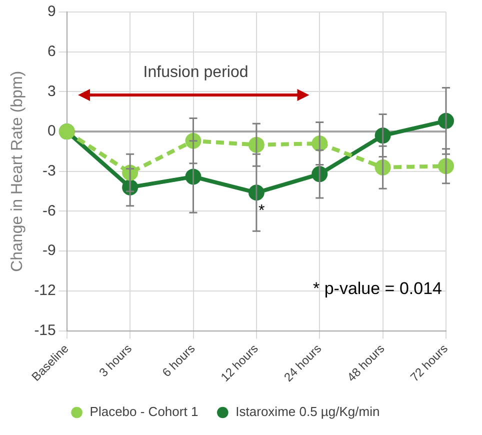 The image size is (482, 435). Describe the element at coordinates (52, 11) in the screenshot. I see `y-tick-label: 9` at that location.